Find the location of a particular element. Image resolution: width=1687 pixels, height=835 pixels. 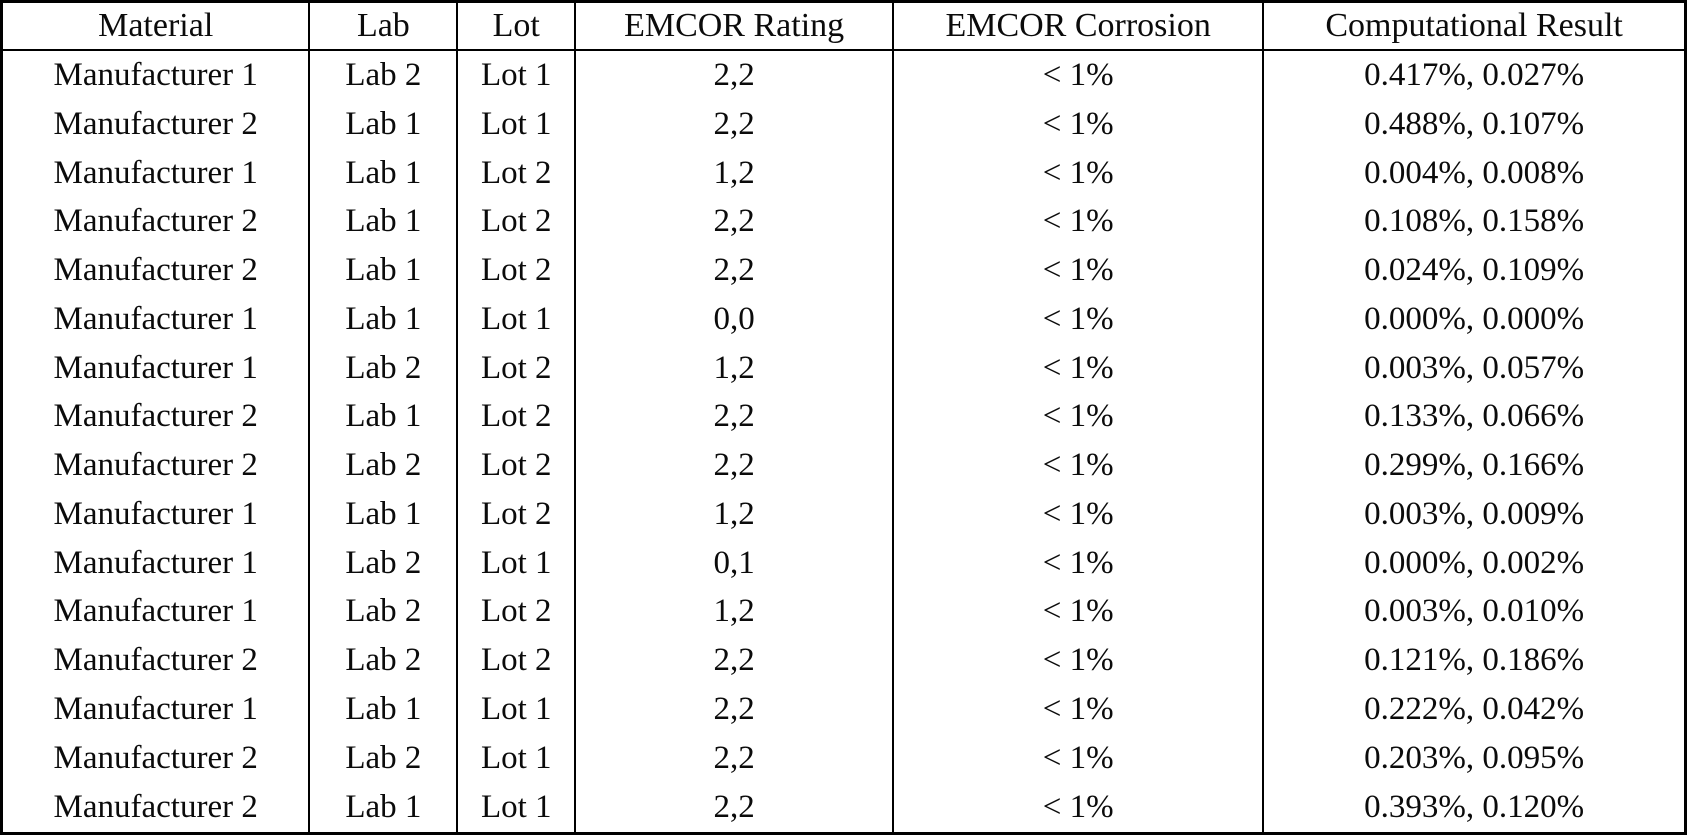

cell-computational-result: 0.417%, 0.027% is located at coordinates (1474, 75).